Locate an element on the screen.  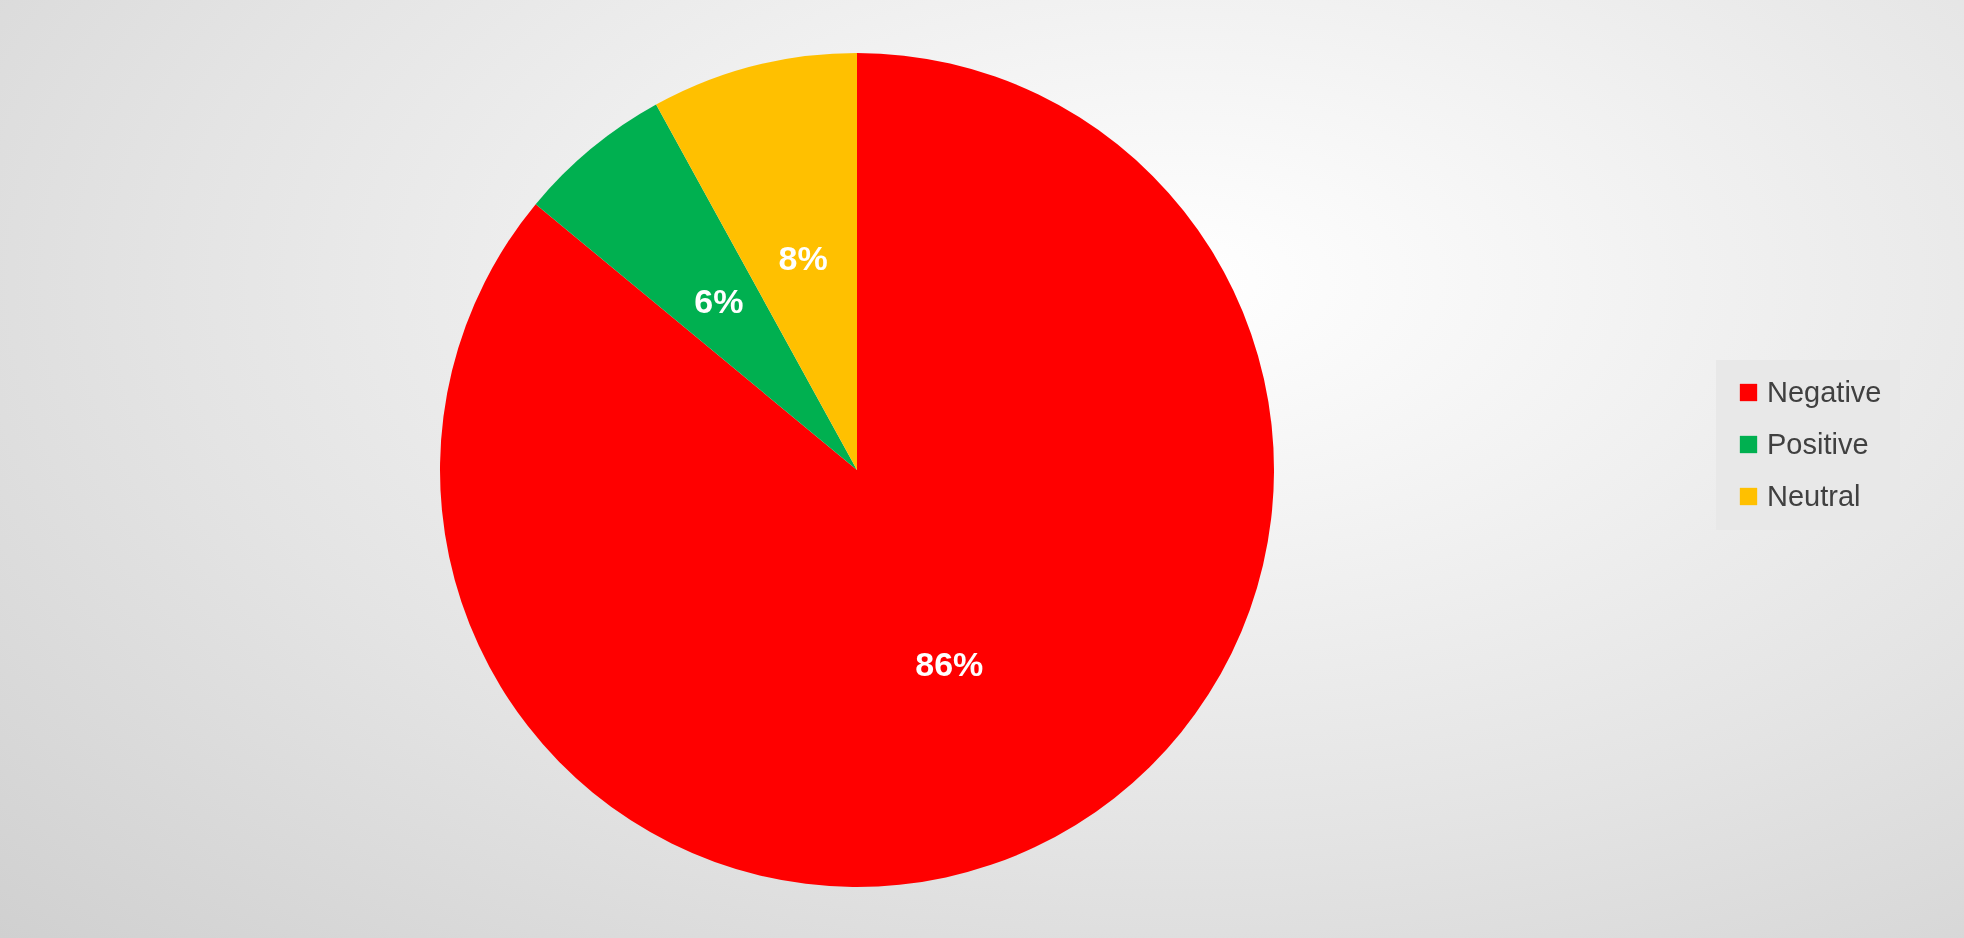
legend-label: Negative is located at coordinates (1824, 391).